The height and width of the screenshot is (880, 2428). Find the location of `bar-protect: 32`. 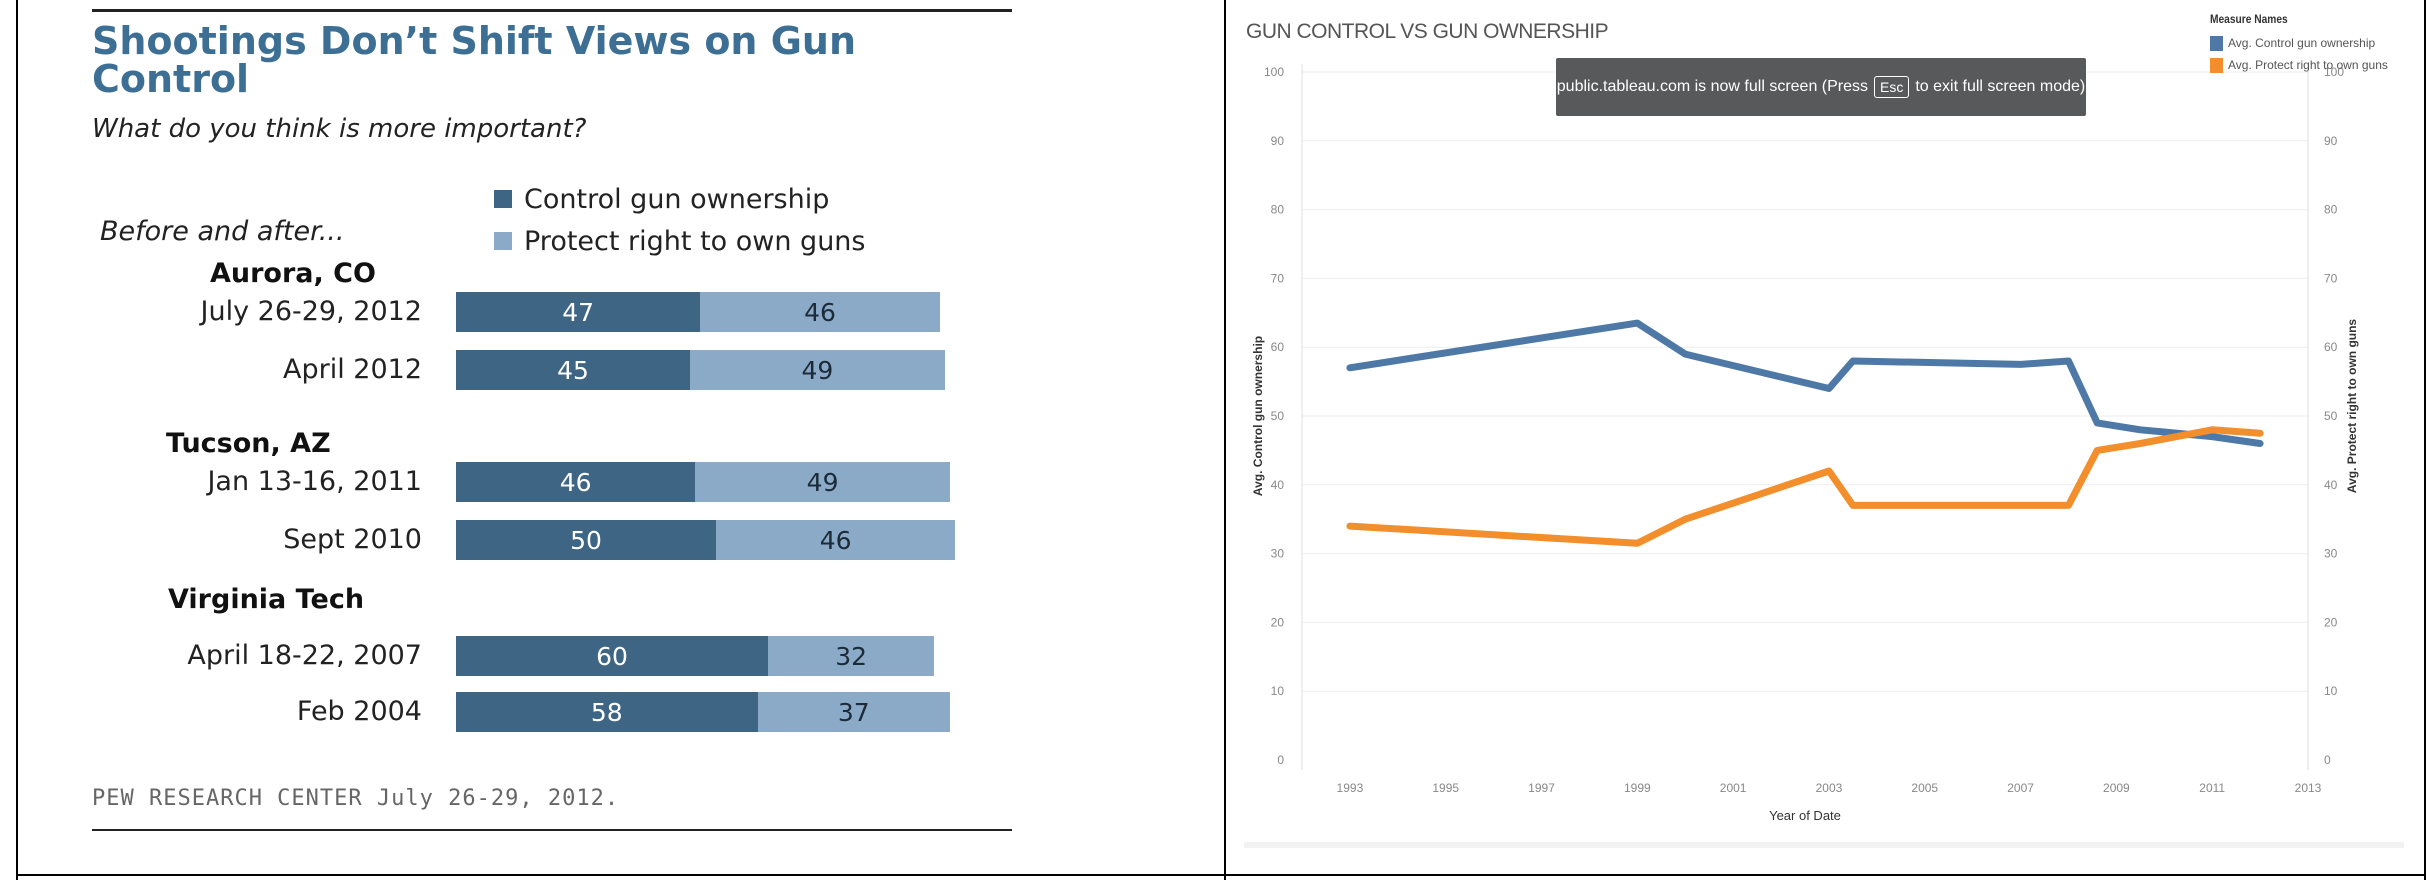

bar-protect: 32 is located at coordinates (851, 656).